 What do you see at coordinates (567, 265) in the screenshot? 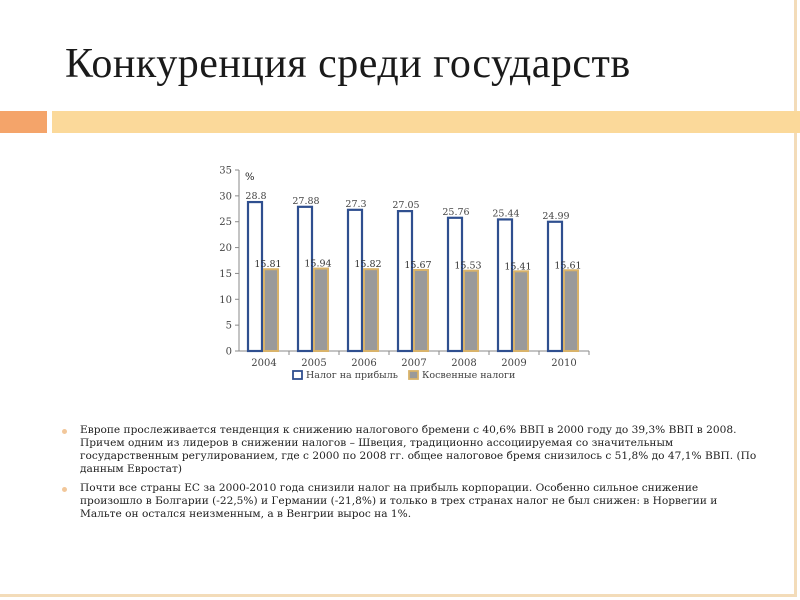
I see `bar-label-indirect-taxes: 15.61` at bounding box center [567, 265].